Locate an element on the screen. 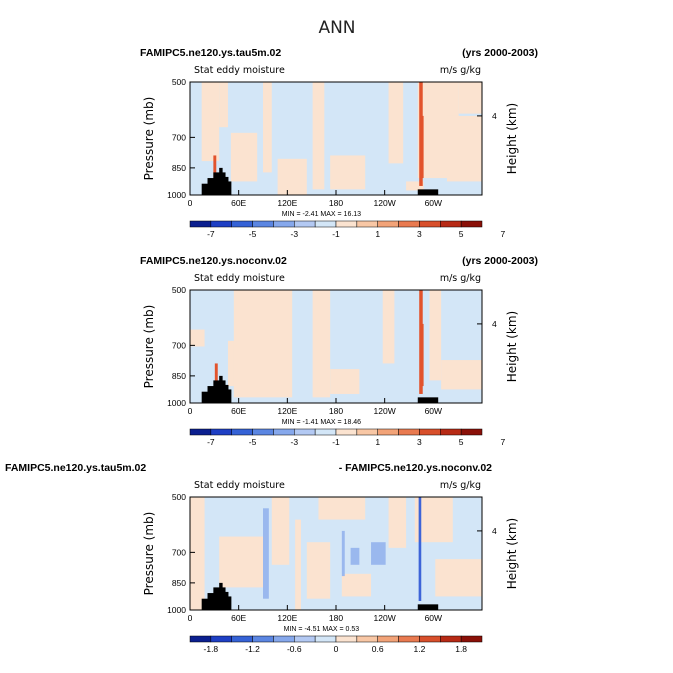  x-tick-label: 60E is located at coordinates (238, 203).